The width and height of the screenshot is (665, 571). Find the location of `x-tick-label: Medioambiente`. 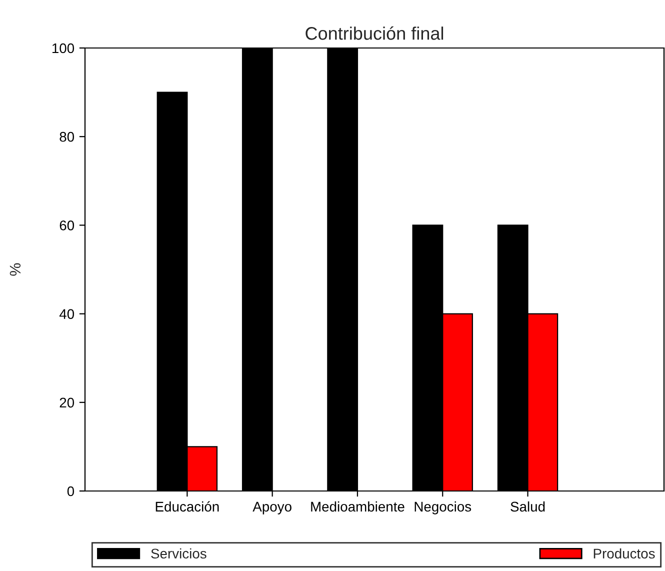

x-tick-label: Medioambiente is located at coordinates (357, 506).